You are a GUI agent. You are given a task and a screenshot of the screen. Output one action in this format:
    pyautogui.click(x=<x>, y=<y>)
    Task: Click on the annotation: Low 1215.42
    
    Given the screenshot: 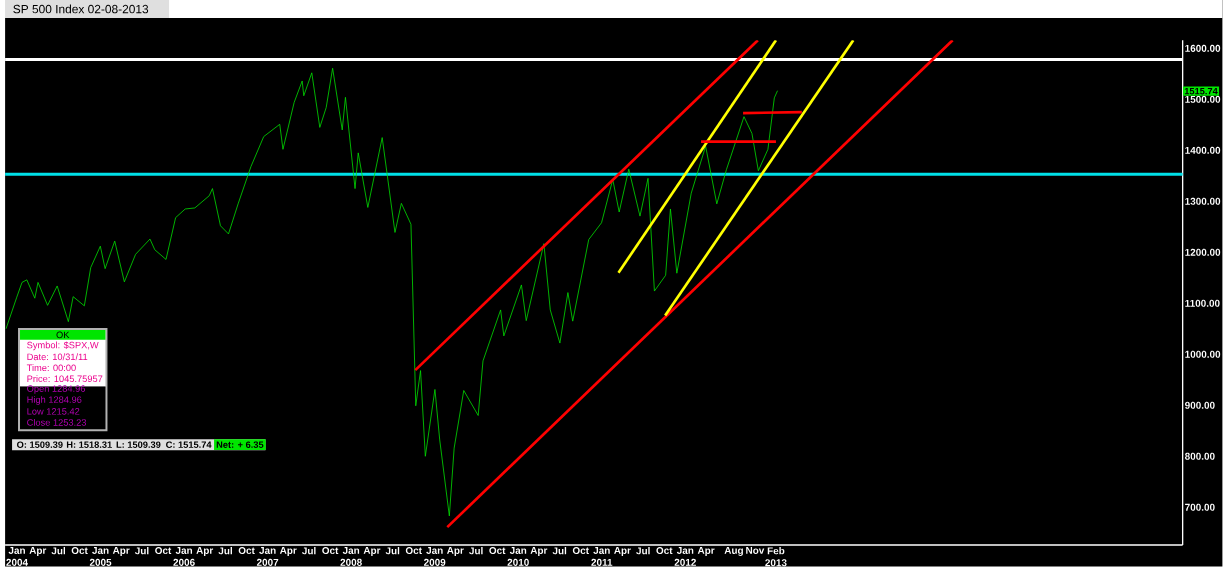 What is the action you would take?
    pyautogui.click(x=53, y=411)
    